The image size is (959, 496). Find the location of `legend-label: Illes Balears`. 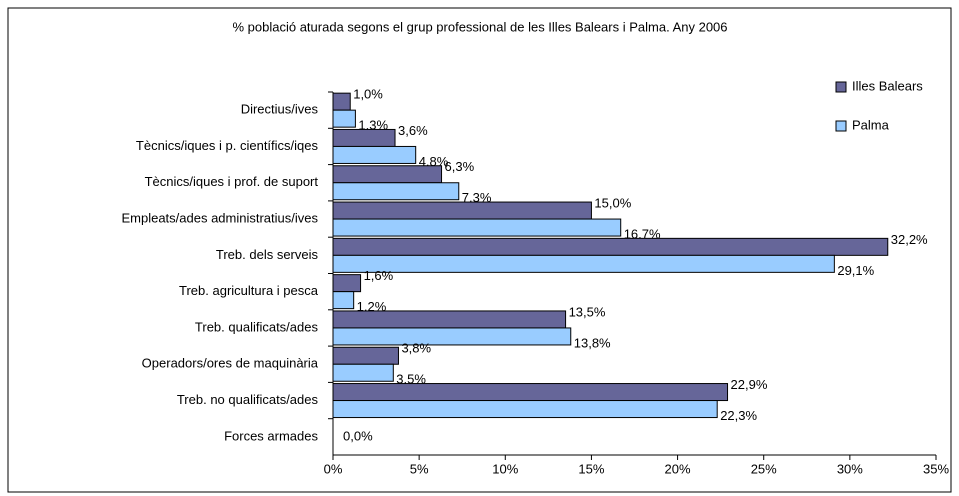

legend-label: Illes Balears is located at coordinates (887, 85).